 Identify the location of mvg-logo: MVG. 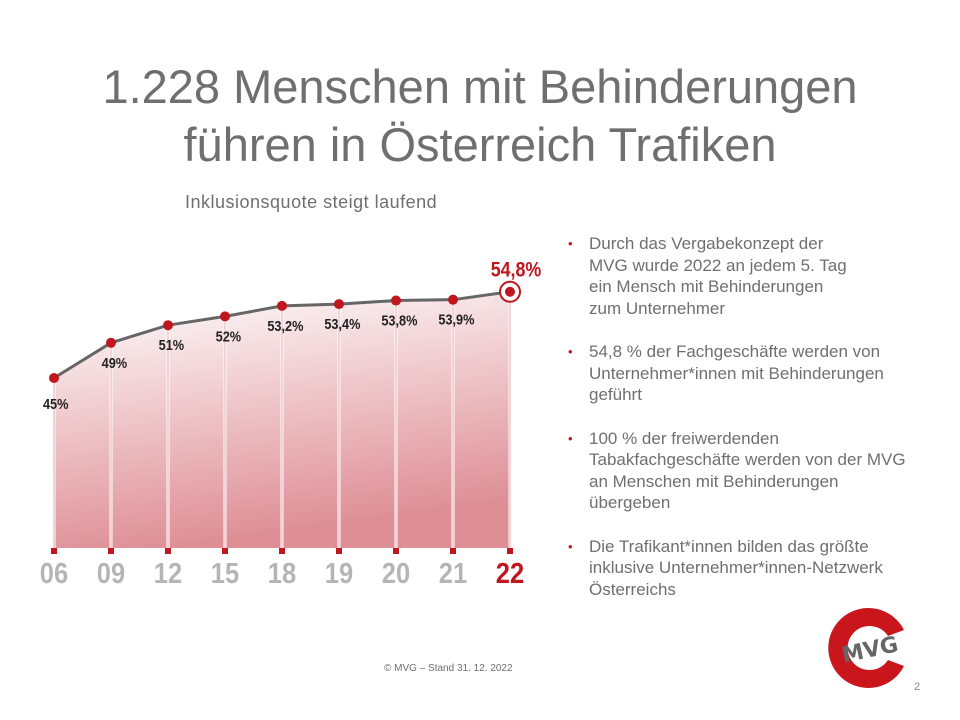
(866, 648).